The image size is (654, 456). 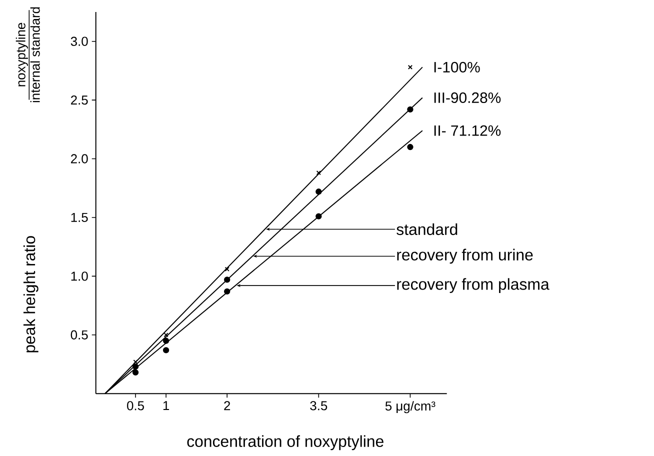 What do you see at coordinates (467, 97) in the screenshot?
I see `annotation: III-90.28%` at bounding box center [467, 97].